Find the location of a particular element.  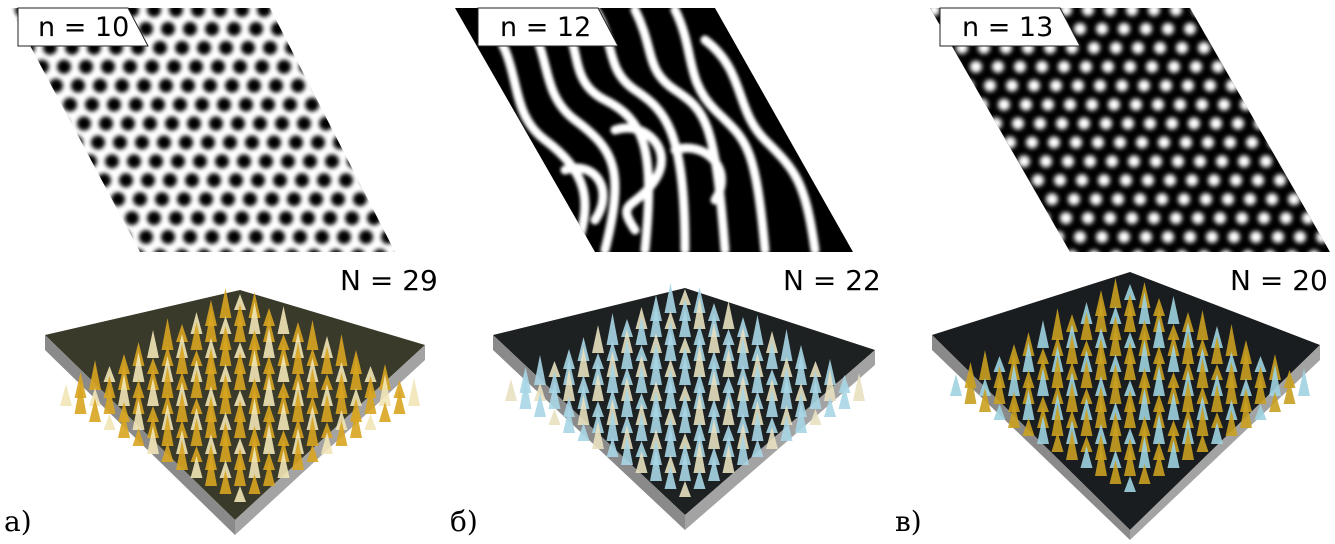

surface-plot-b is located at coordinates (684, 406).